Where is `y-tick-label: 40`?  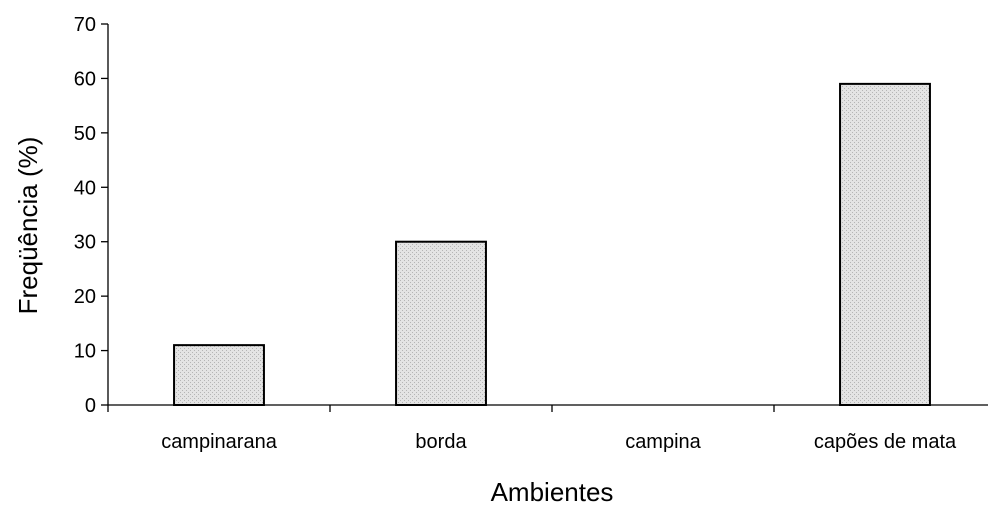 y-tick-label: 40 is located at coordinates (85, 188).